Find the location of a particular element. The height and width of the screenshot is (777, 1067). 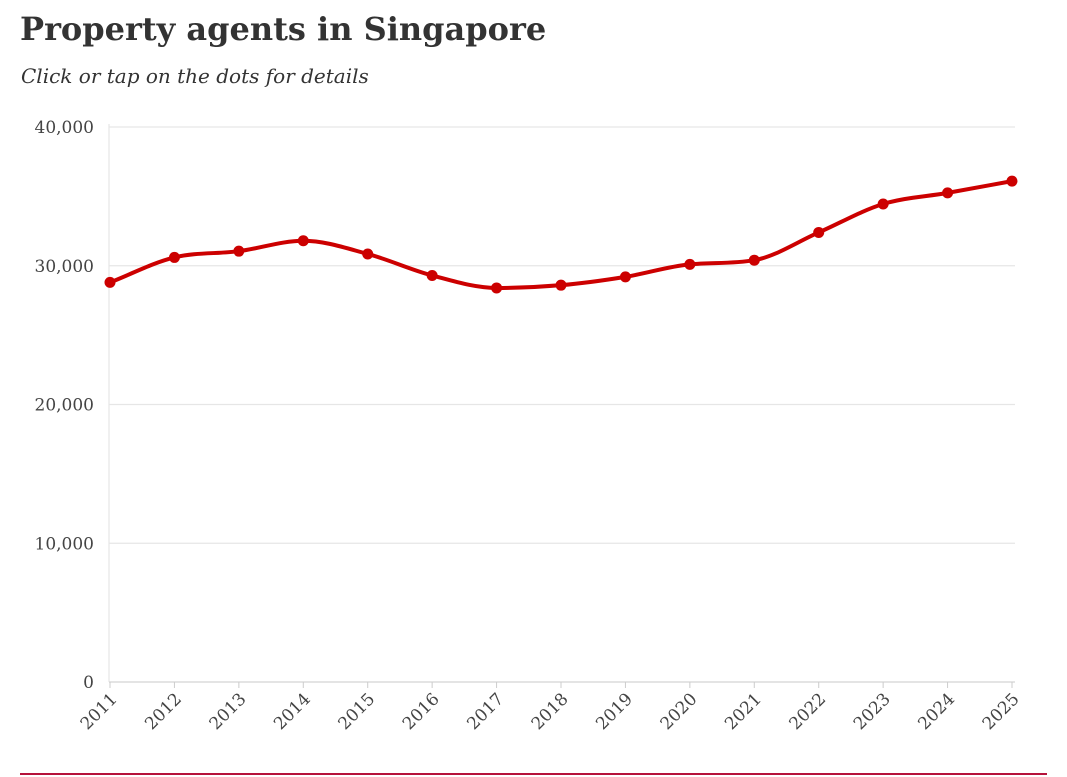

y-tick-label: 20,000 is located at coordinates (64, 406).